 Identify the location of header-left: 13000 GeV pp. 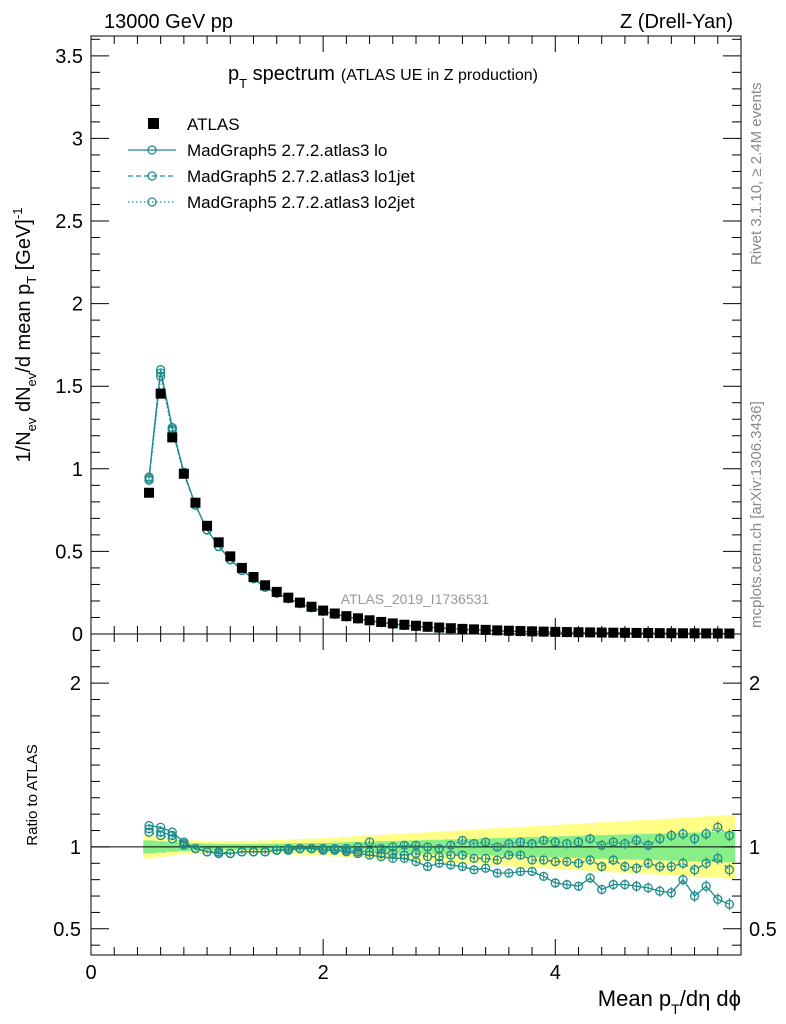
(168, 22).